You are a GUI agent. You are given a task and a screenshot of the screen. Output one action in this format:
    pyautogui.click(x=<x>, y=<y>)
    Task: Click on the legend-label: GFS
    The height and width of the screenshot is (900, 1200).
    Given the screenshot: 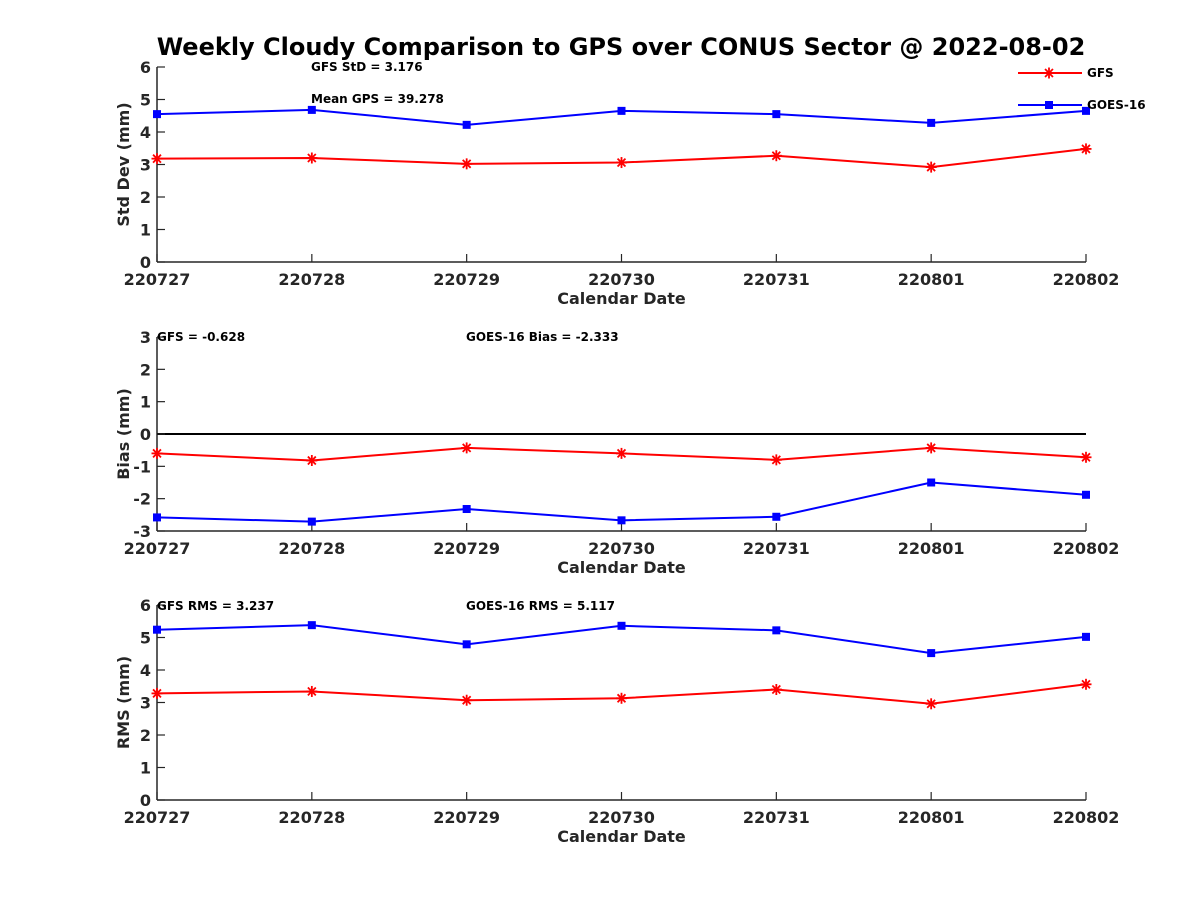 What is the action you would take?
    pyautogui.click(x=1100, y=73)
    